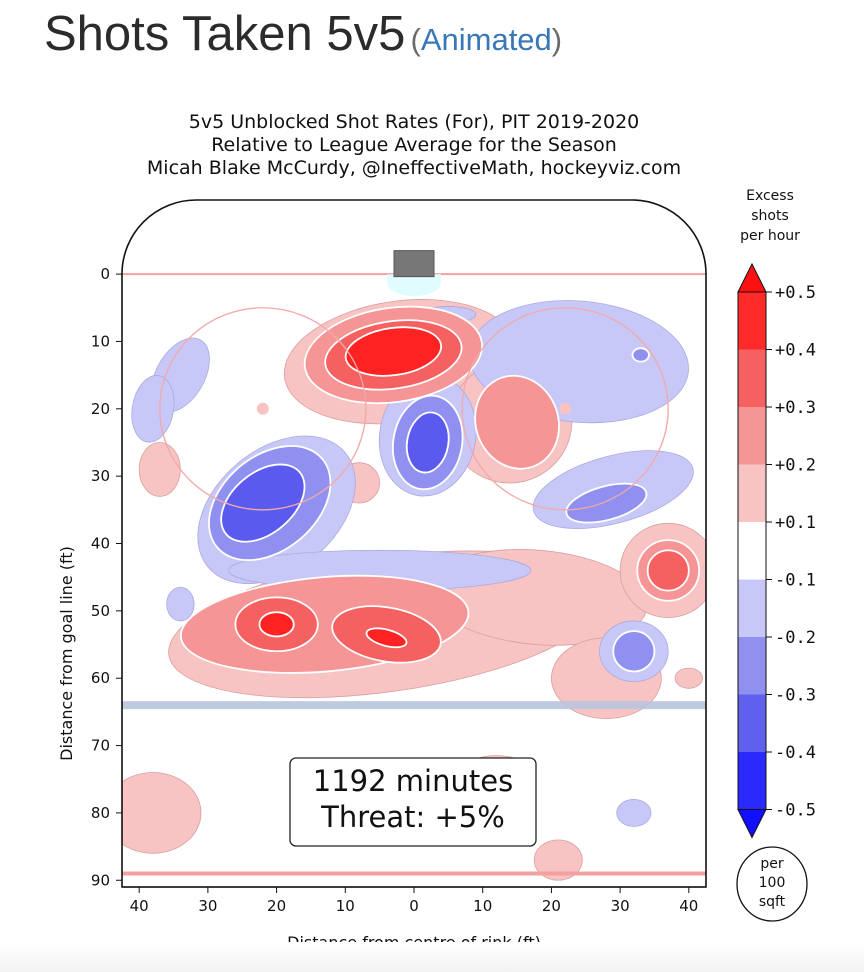  Describe the element at coordinates (66, 653) in the screenshot. I see `y-axis-label: Distance from goal line (ft)` at that location.